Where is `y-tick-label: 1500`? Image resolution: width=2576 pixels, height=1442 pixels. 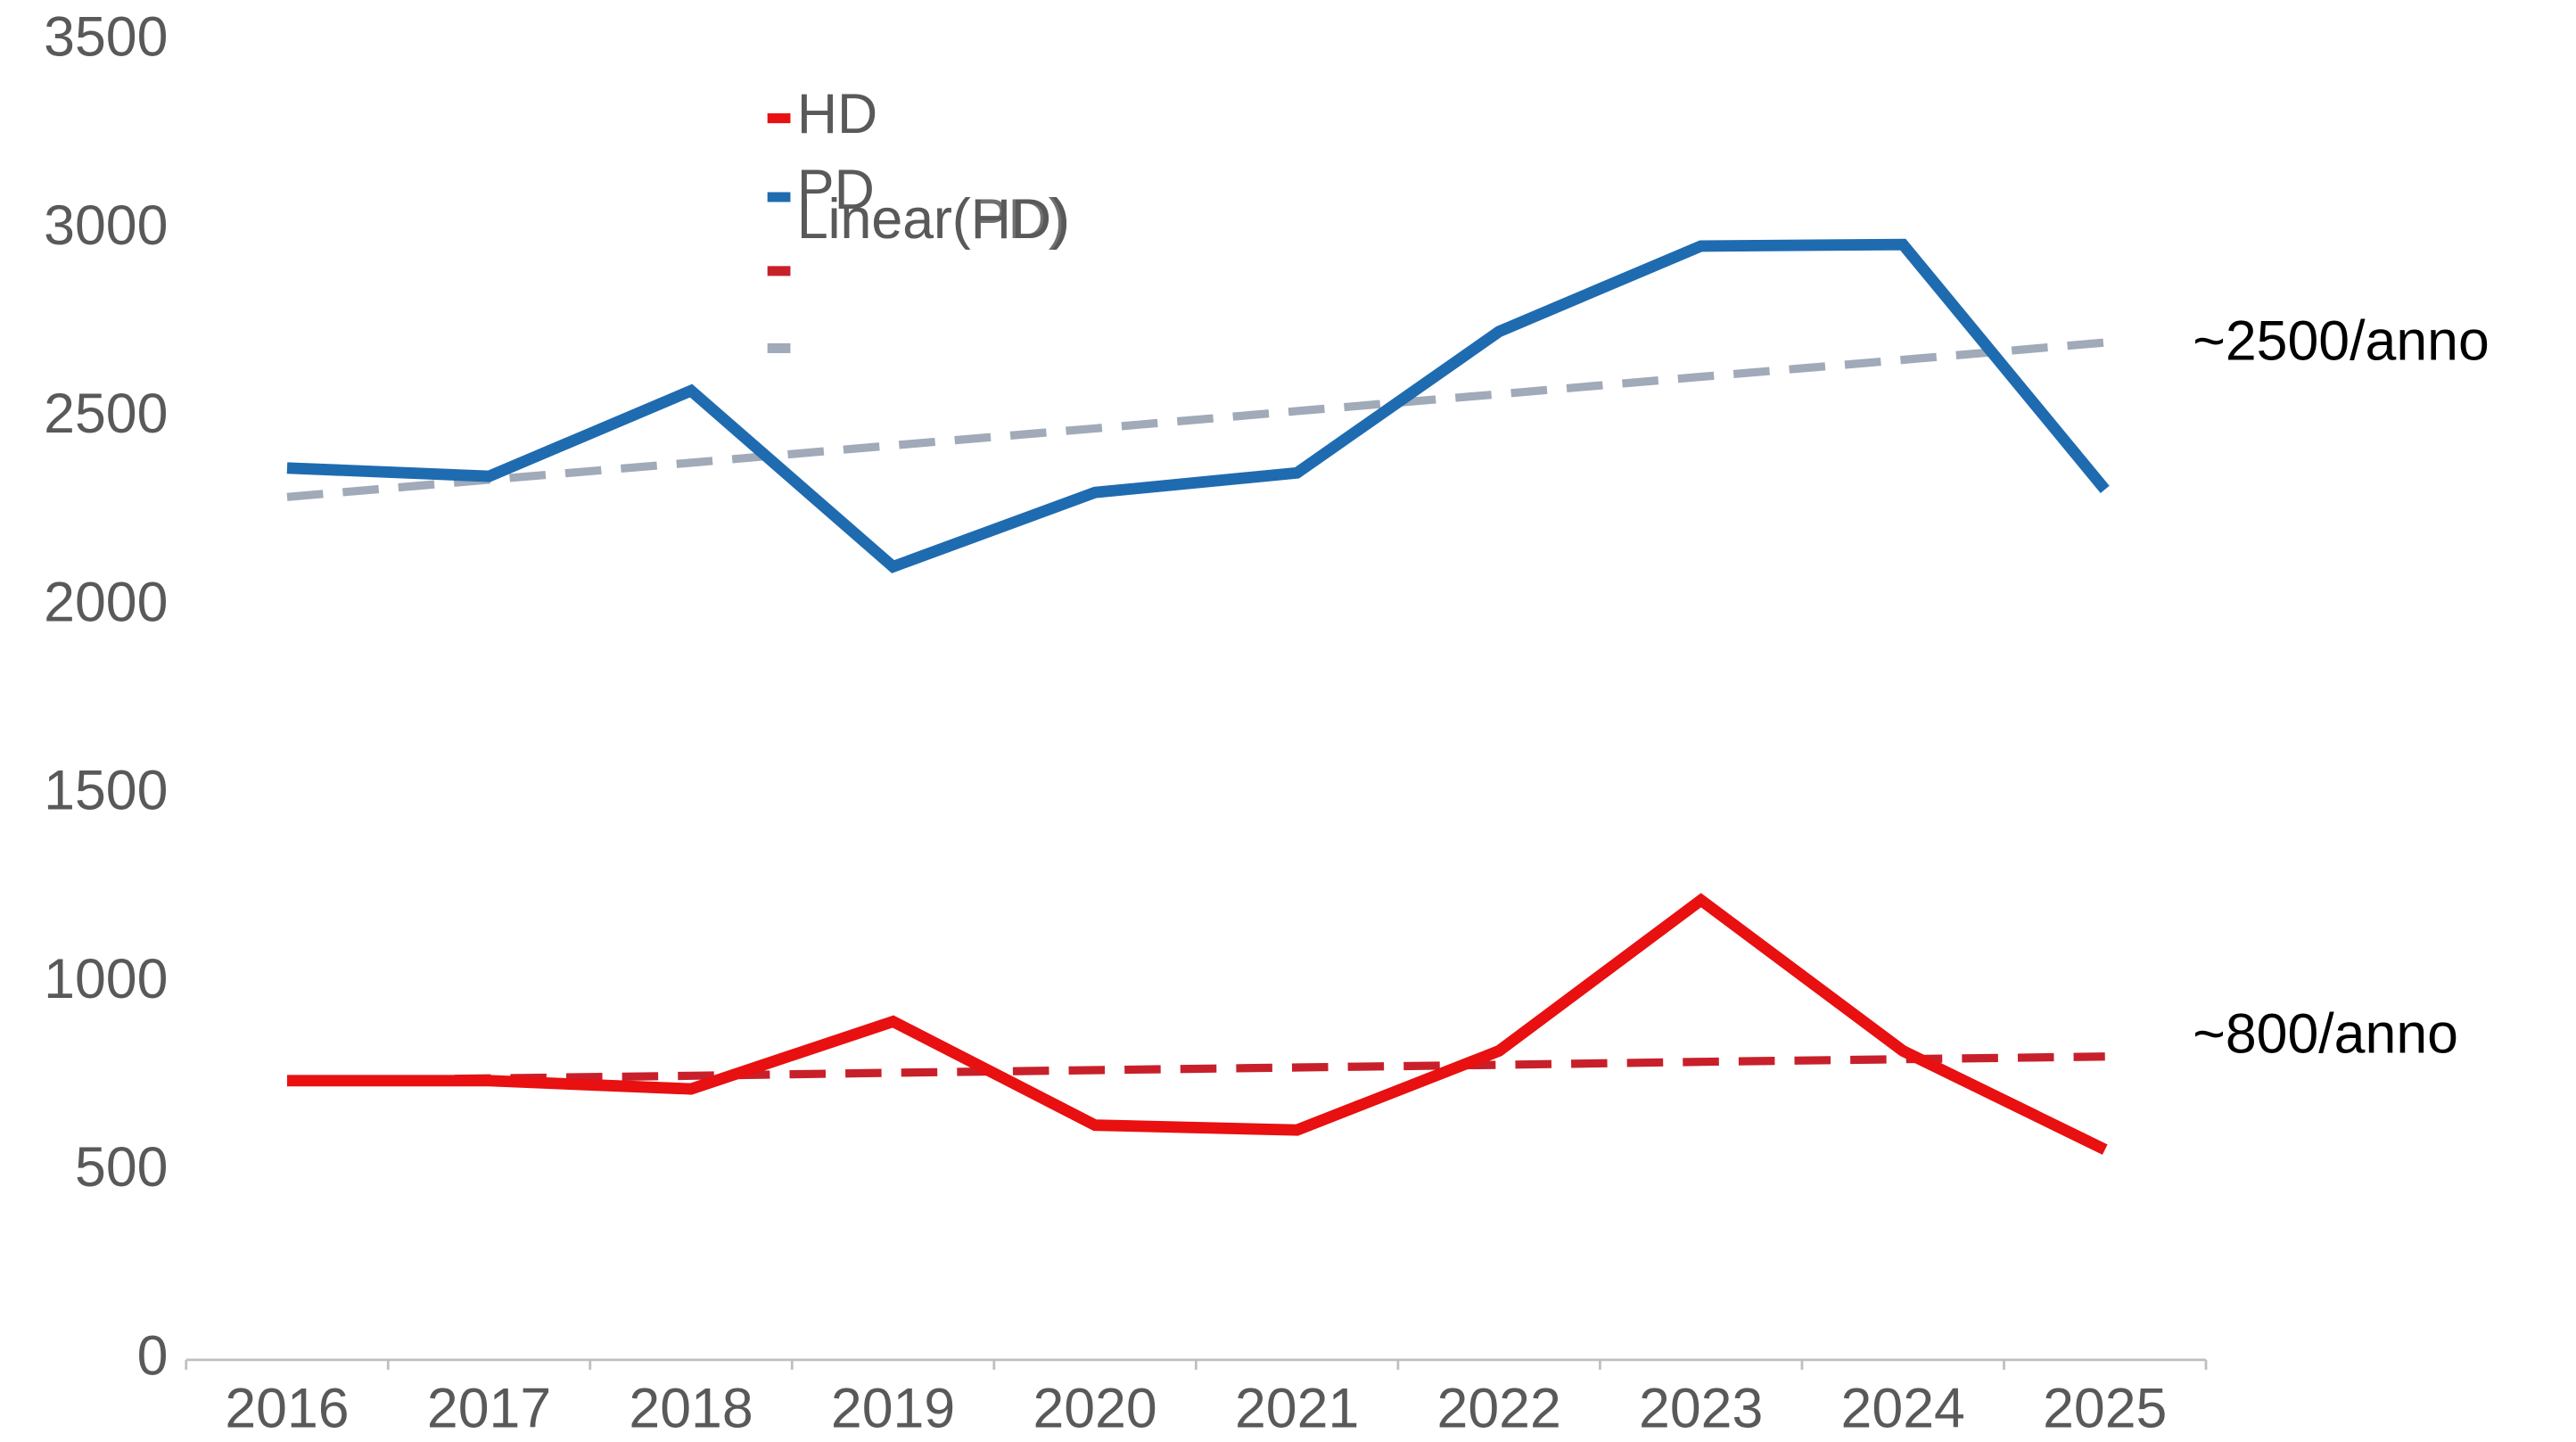
y-tick-label: 1500 is located at coordinates (106, 791).